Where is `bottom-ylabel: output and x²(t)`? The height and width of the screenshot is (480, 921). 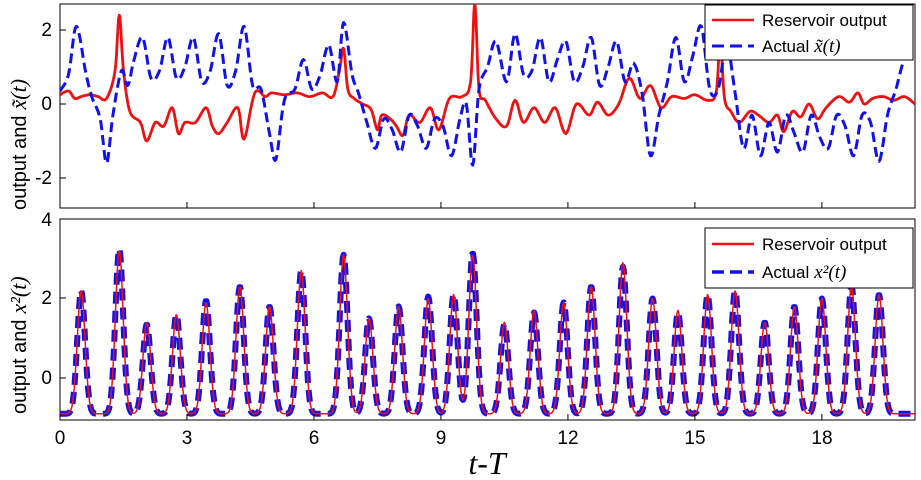
bottom-ylabel: output and x²(t) is located at coordinates (18, 345).